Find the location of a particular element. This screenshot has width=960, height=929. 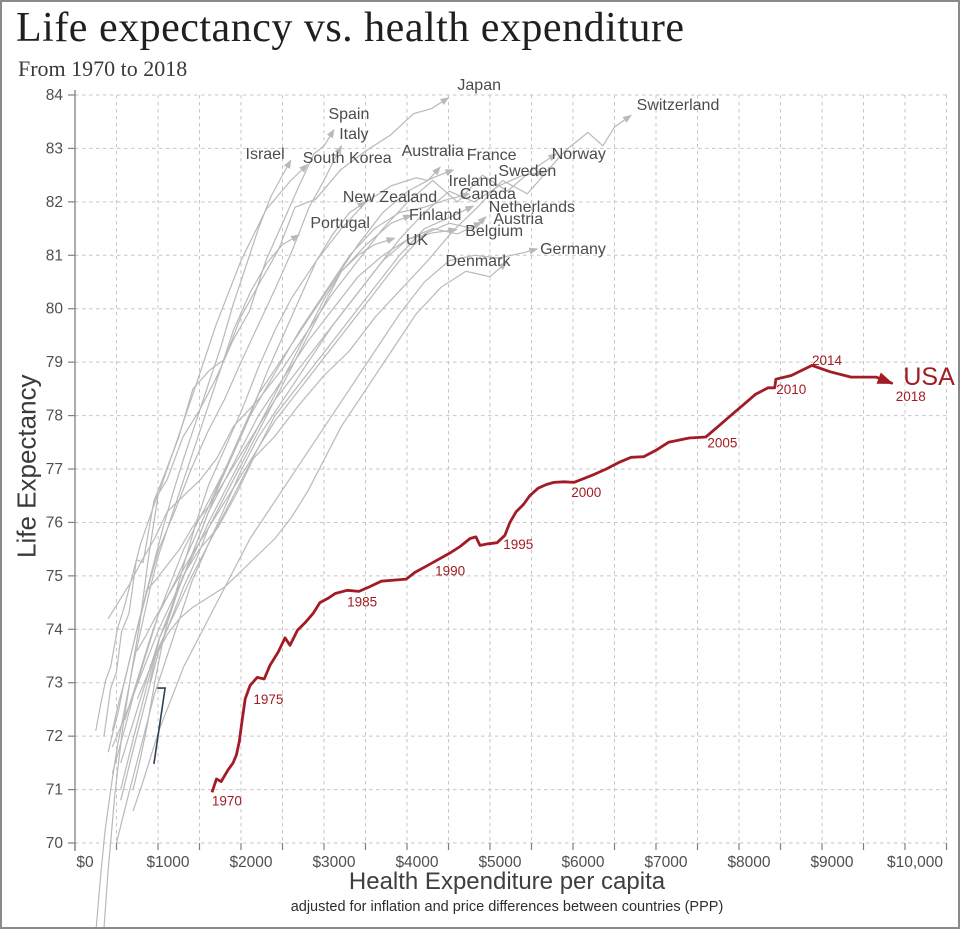

x-tick-label: $7000 is located at coordinates (665, 862).